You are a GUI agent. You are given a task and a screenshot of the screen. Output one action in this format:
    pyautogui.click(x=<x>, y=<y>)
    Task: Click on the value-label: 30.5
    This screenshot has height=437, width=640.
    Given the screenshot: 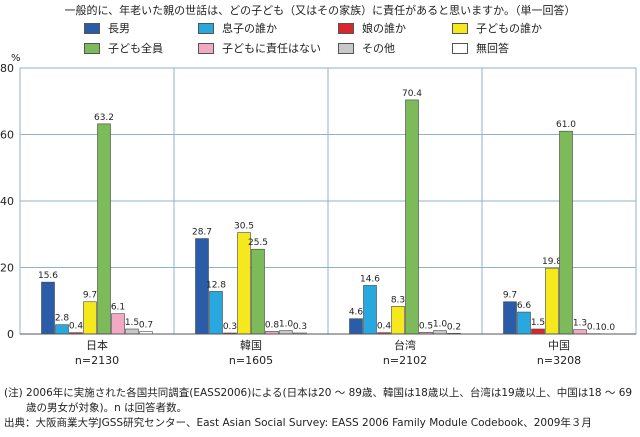 What is the action you would take?
    pyautogui.click(x=244, y=227)
    